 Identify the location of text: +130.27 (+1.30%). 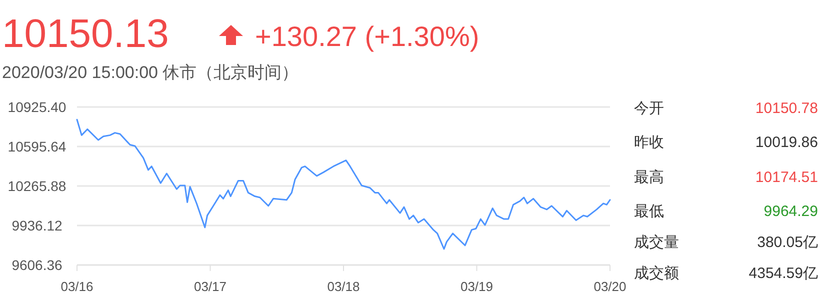
(367, 36).